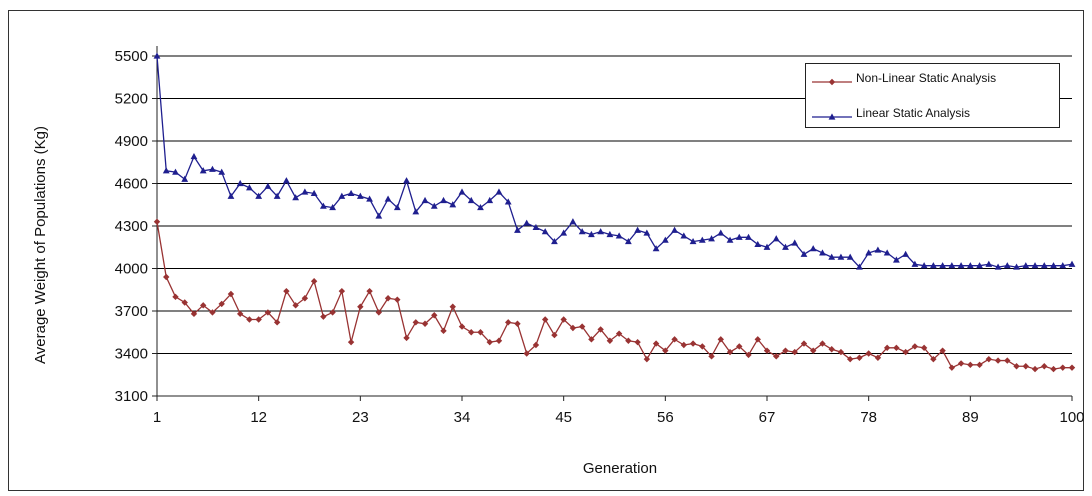 Image resolution: width=1092 pixels, height=496 pixels. What do you see at coordinates (131, 226) in the screenshot?
I see `y-tick-label: 4300` at bounding box center [131, 226].